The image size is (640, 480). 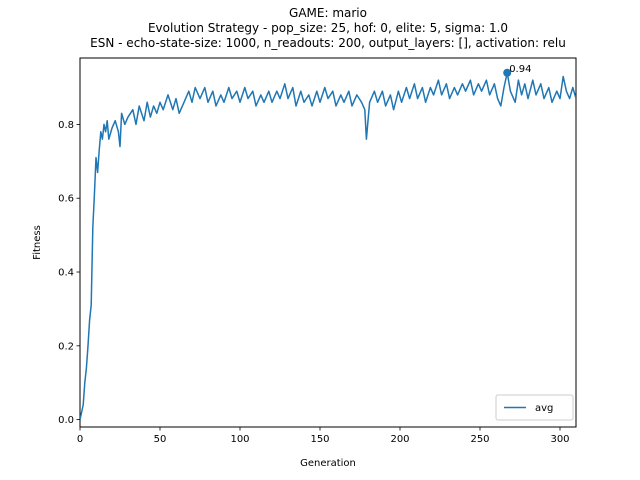 I want to click on legend: avg, so click(x=534, y=407).